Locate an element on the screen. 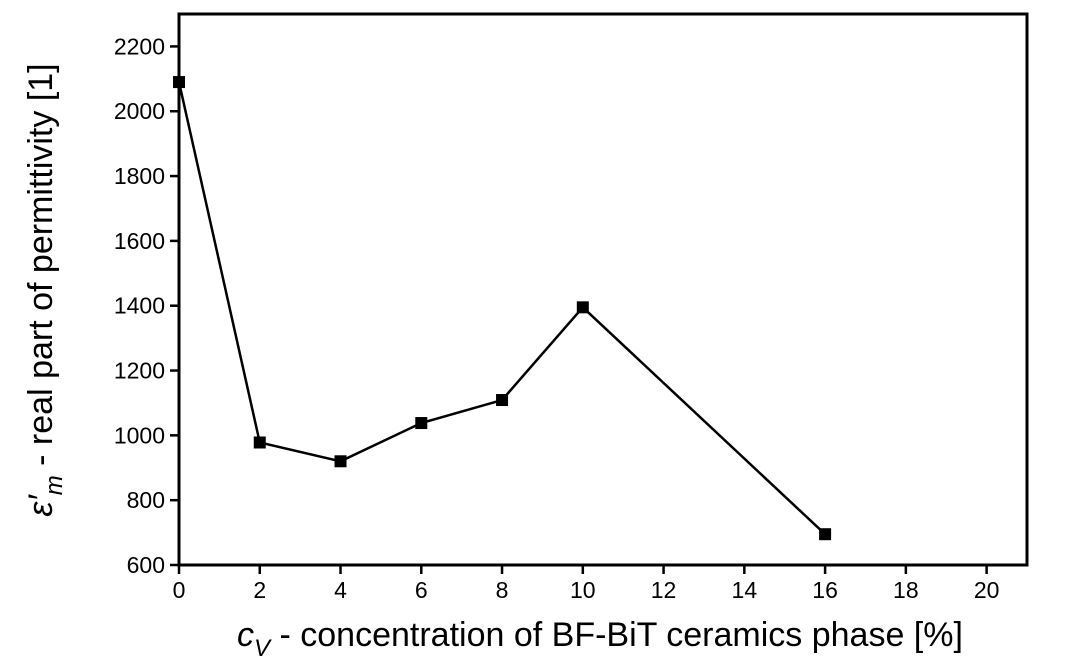 This screenshot has height=657, width=1079. x-tick-label: 20 is located at coordinates (987, 590).